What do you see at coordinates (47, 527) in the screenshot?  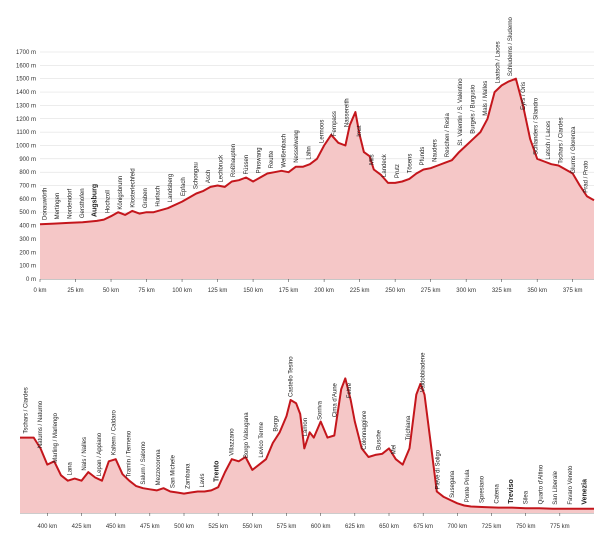 I see `x-tick-label: 400 km` at bounding box center [47, 527].